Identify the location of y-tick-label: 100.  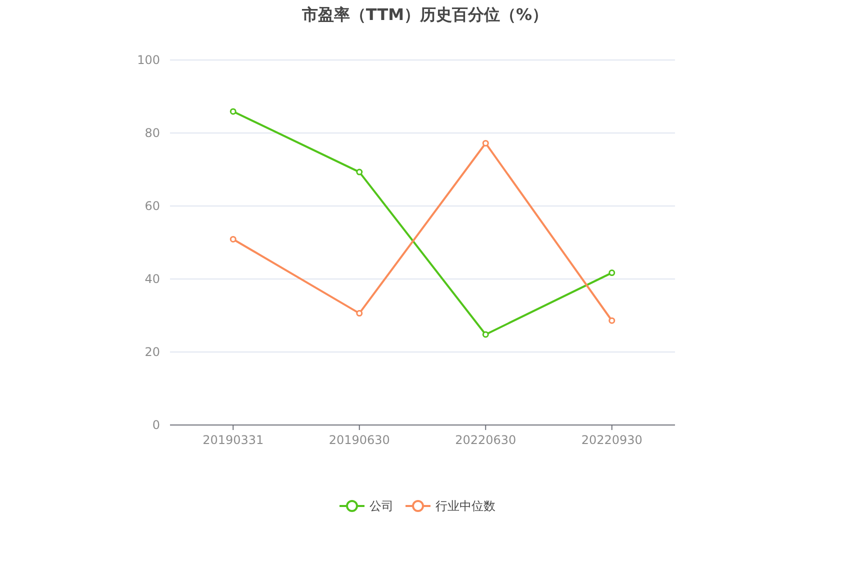
(148, 60).